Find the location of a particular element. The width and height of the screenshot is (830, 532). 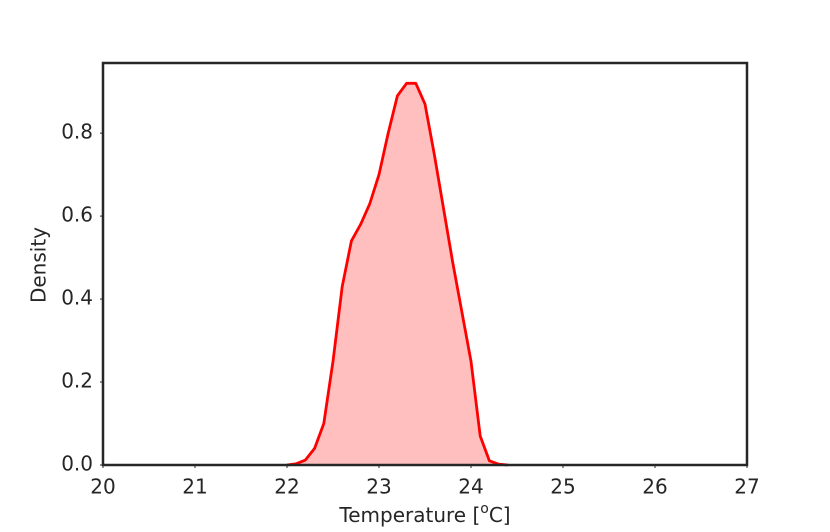

y-tick-label: 0.6 is located at coordinates (77, 215).